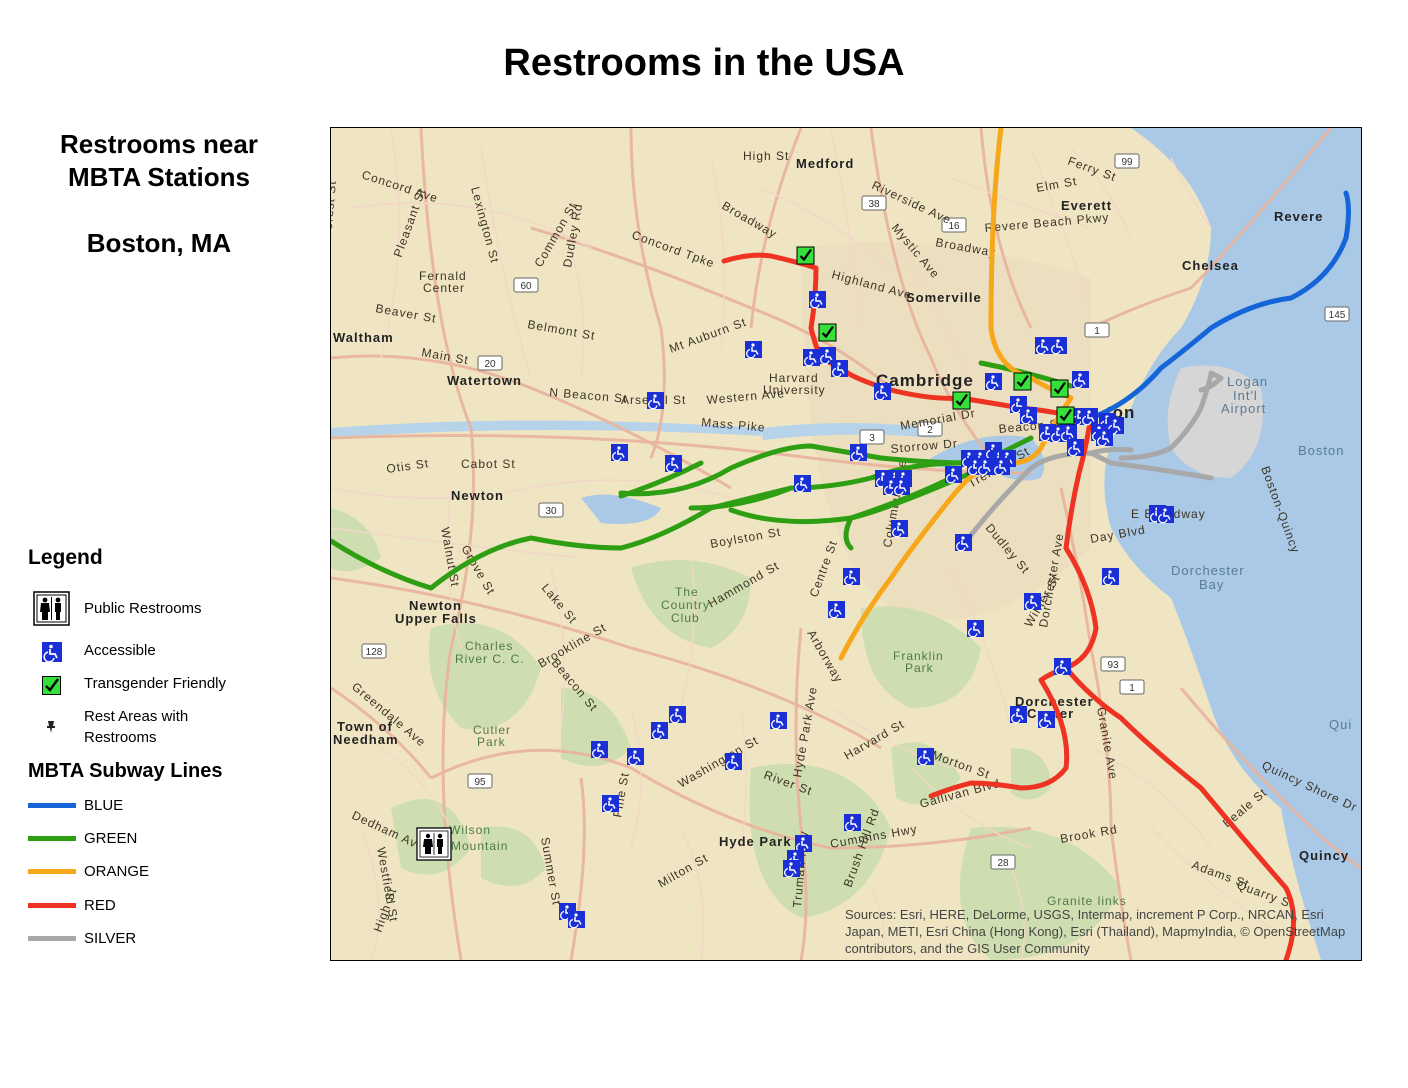 Image resolution: width=1408 pixels, height=1088 pixels. Describe the element at coordinates (52, 905) in the screenshot. I see `legend-swatch-red` at that location.